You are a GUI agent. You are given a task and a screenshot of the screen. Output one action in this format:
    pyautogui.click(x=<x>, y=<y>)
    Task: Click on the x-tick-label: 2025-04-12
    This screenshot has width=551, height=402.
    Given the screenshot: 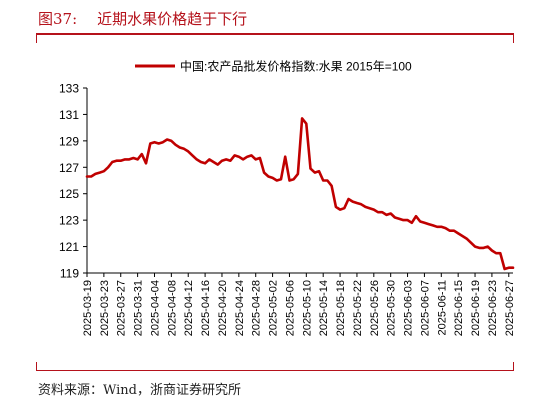 What is the action you would take?
    pyautogui.click(x=189, y=308)
    